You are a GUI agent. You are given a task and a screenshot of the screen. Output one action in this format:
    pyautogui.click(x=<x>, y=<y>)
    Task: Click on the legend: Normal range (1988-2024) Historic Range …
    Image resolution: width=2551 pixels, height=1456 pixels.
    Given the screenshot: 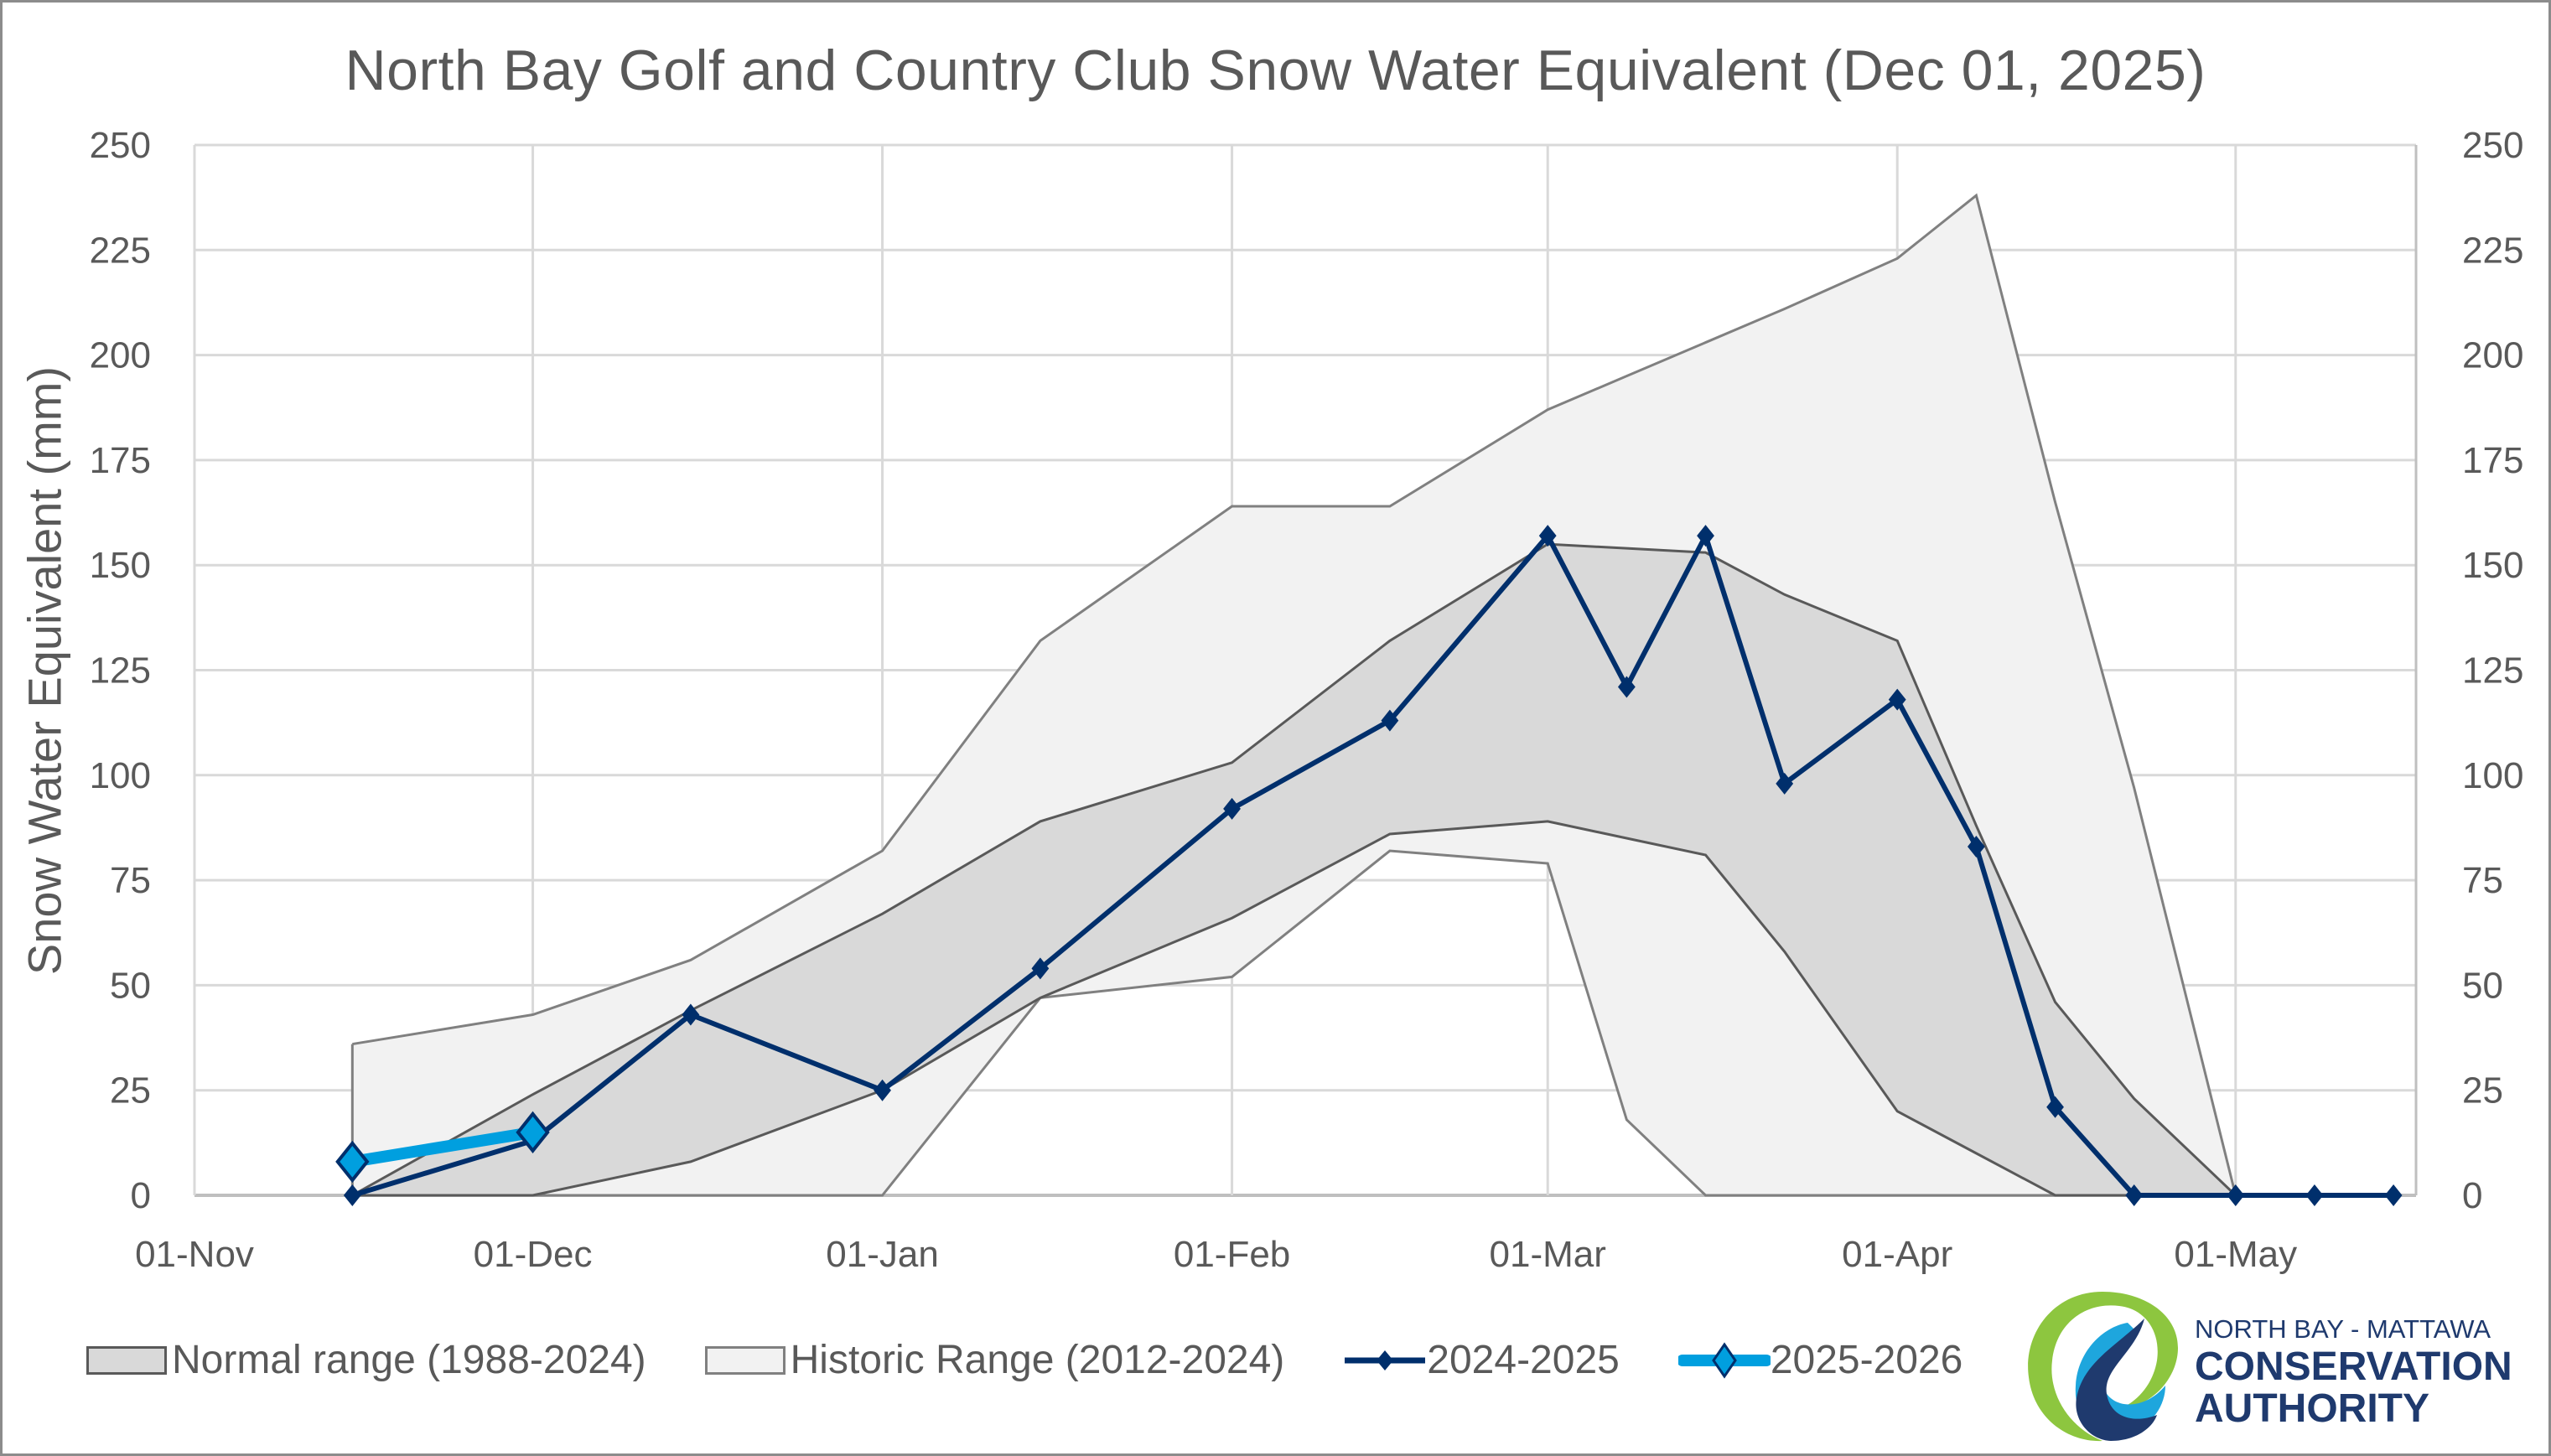 What is the action you would take?
    pyautogui.click(x=1053, y=1360)
    